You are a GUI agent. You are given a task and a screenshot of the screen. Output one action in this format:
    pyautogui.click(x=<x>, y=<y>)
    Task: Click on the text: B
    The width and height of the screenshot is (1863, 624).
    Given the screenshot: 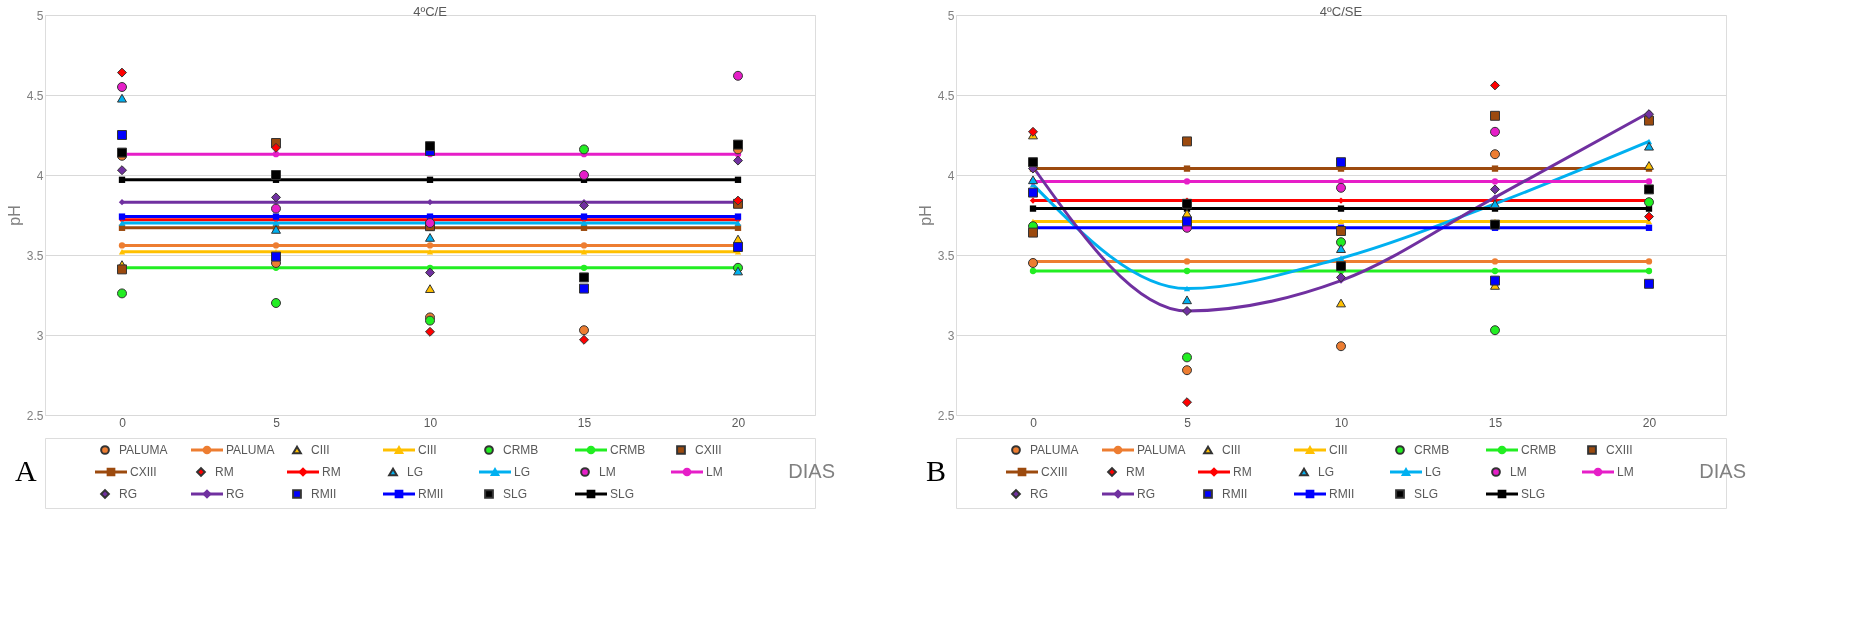 What is the action you would take?
    pyautogui.click(x=936, y=470)
    